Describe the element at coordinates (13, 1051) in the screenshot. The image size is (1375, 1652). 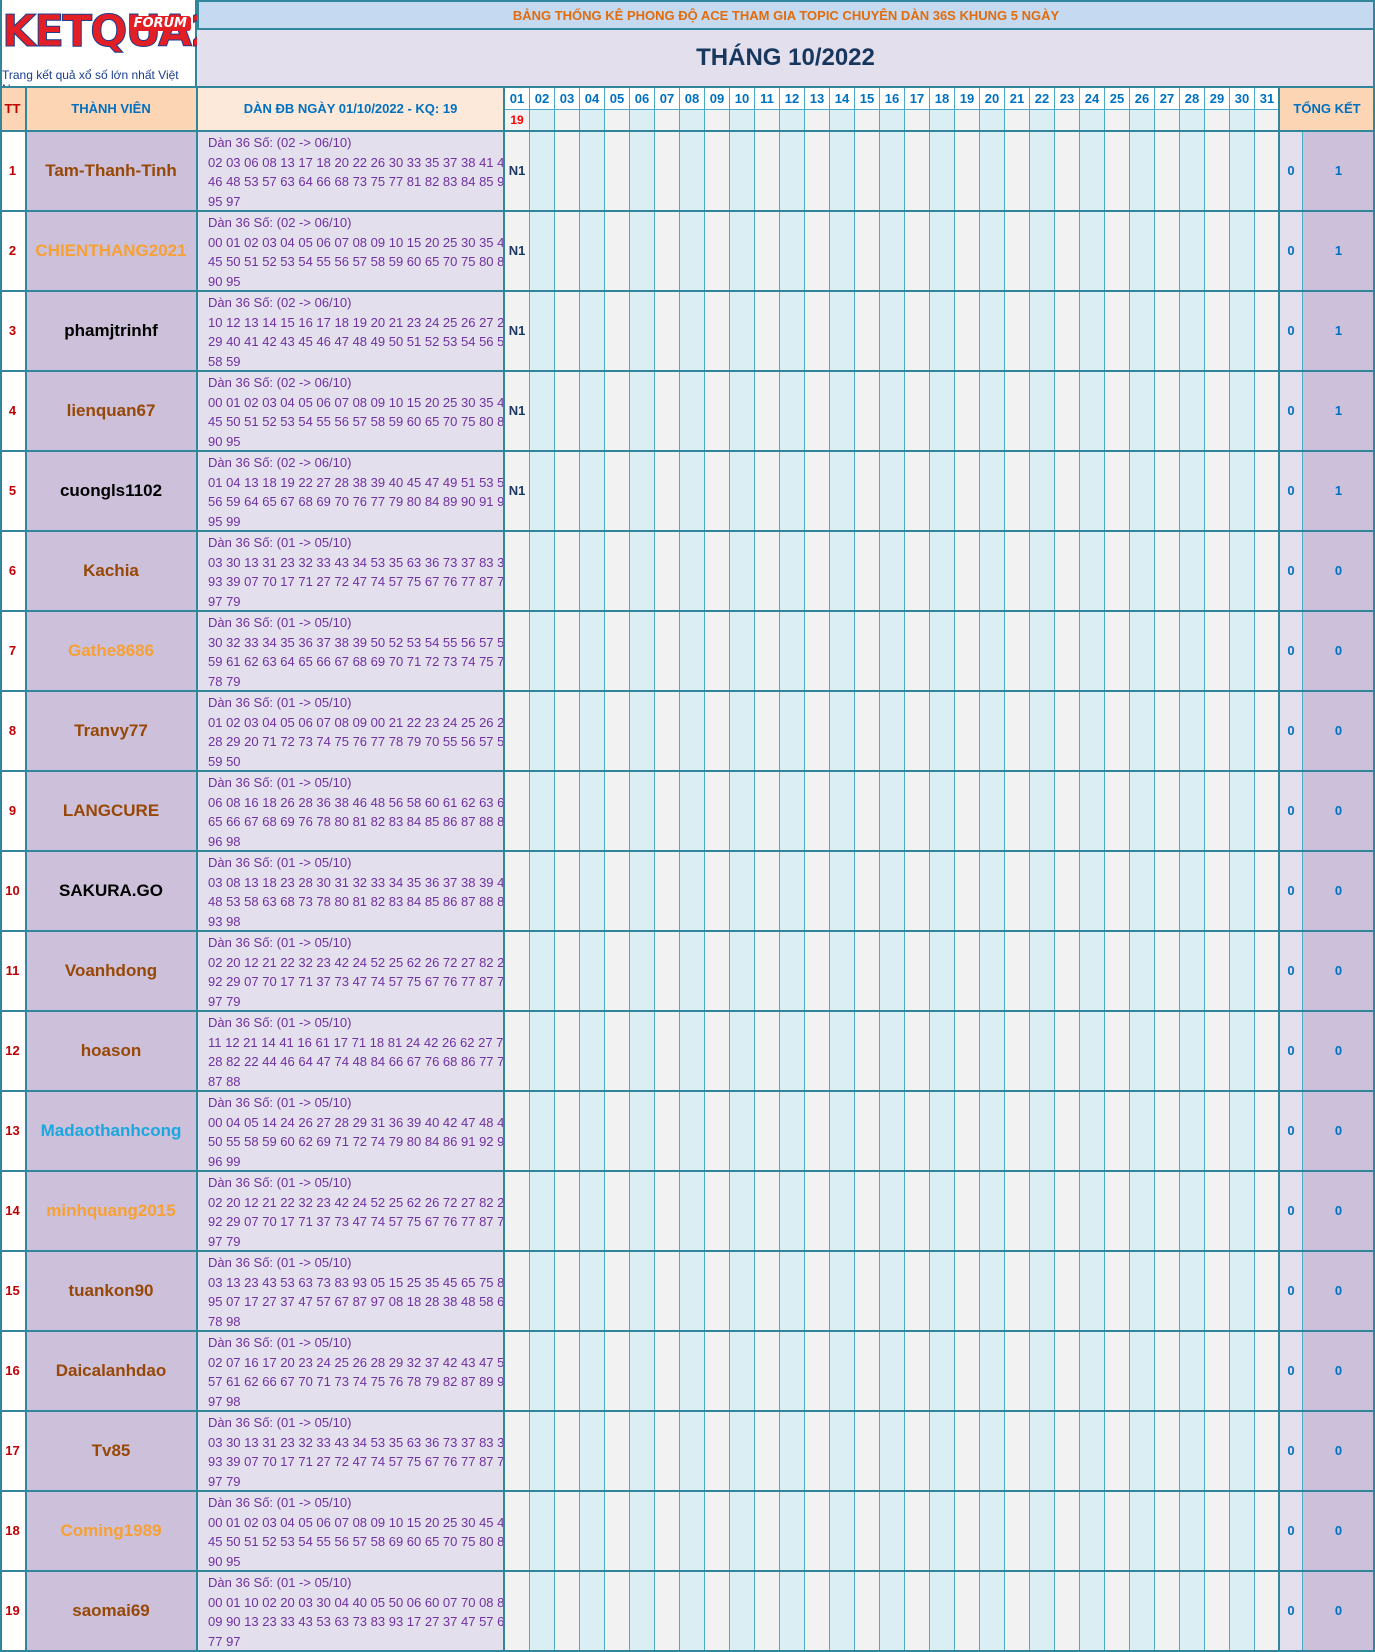
I see `row-number: 12` at that location.